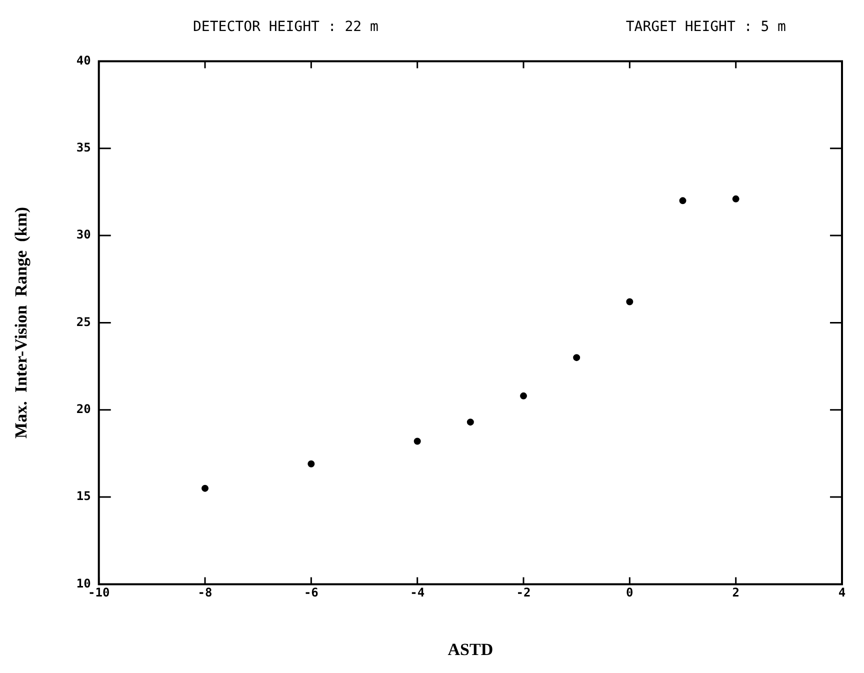 This screenshot has width=864, height=673. I want to click on y-axis-title: Max. Inter-Vision Range (km), so click(21, 322).